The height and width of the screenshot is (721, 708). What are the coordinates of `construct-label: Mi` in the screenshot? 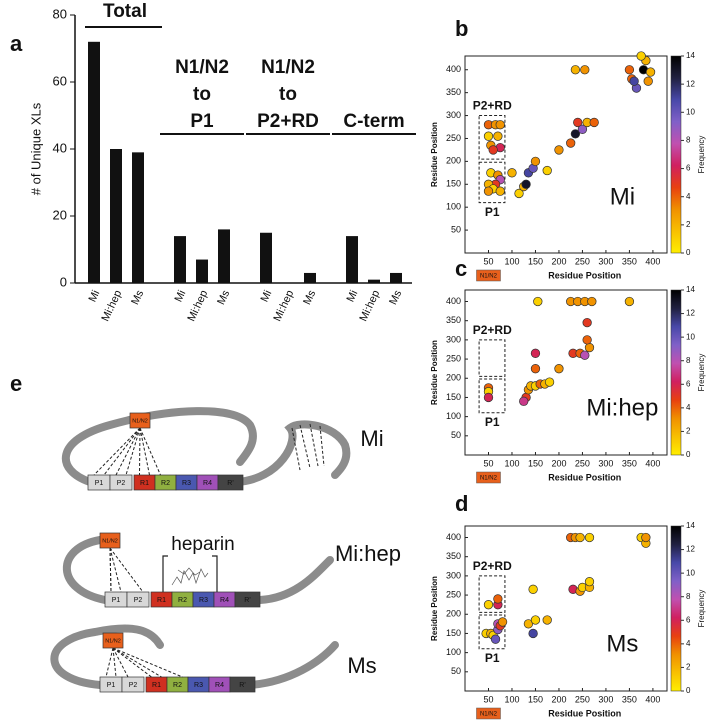 It's located at (371, 438).